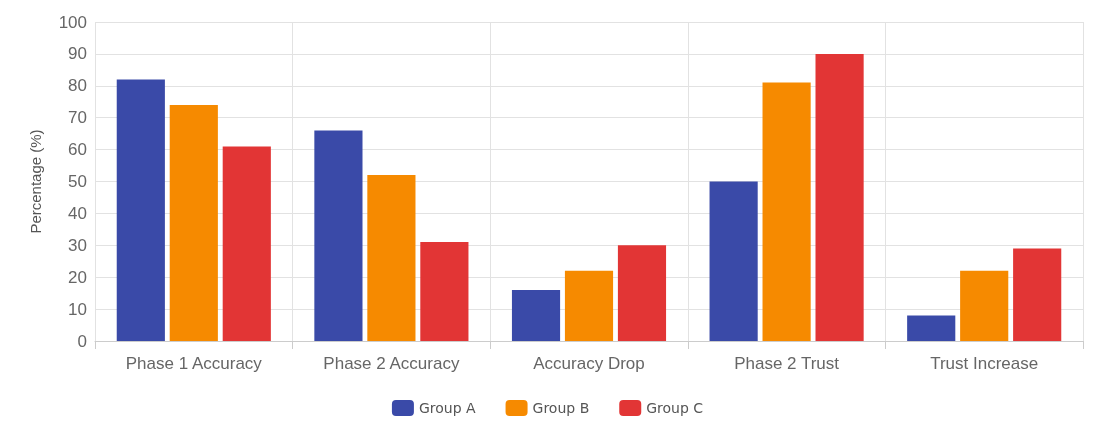 The image size is (1095, 423). What do you see at coordinates (72, 22) in the screenshot?
I see `y-tick-label: 100` at bounding box center [72, 22].